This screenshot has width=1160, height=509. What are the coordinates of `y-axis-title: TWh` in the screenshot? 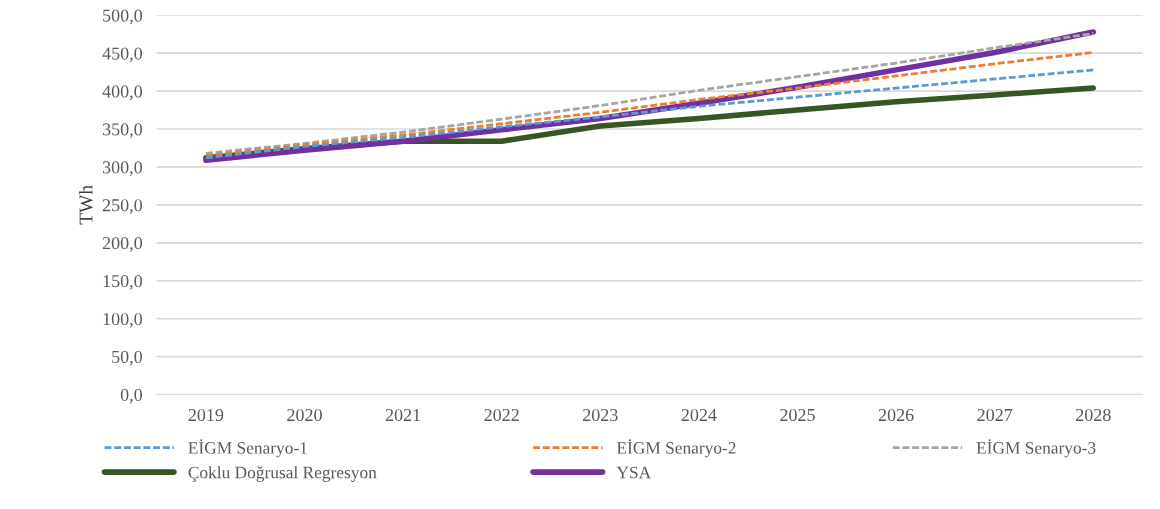 It's located at (85, 205).